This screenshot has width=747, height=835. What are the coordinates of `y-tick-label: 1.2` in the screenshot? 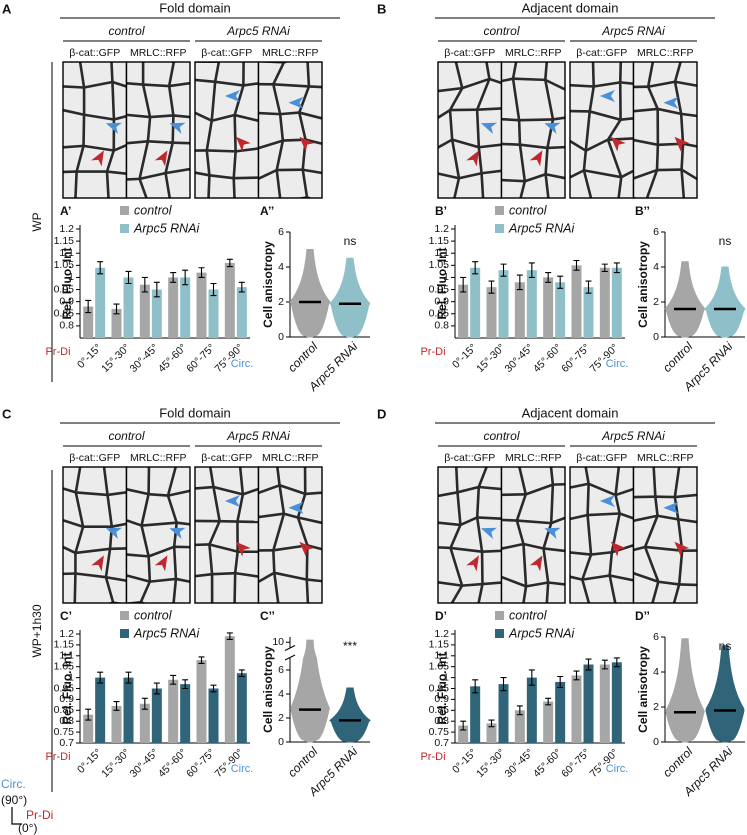 It's located at (66, 634).